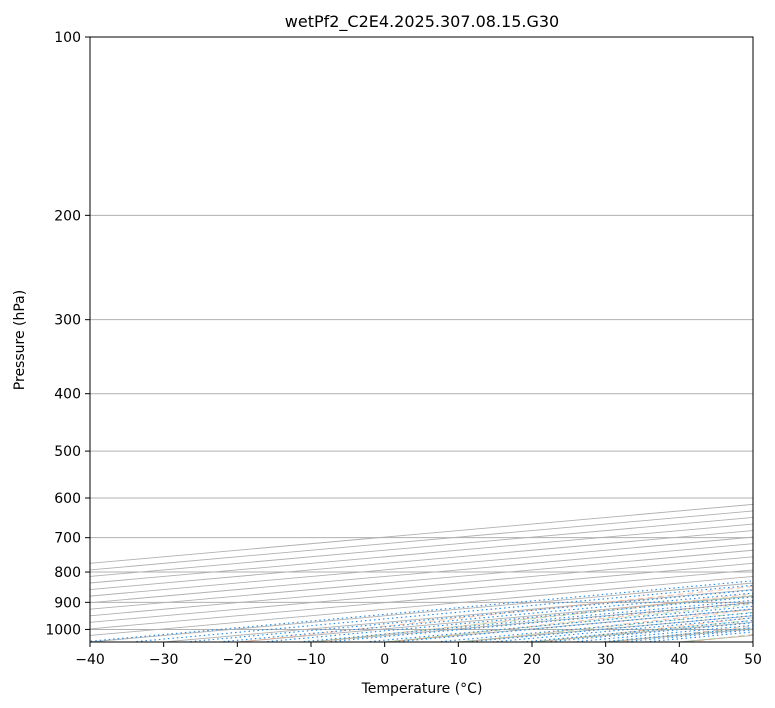 The width and height of the screenshot is (775, 708). What do you see at coordinates (67, 452) in the screenshot?
I see `y-tick-label: 500` at bounding box center [67, 452].